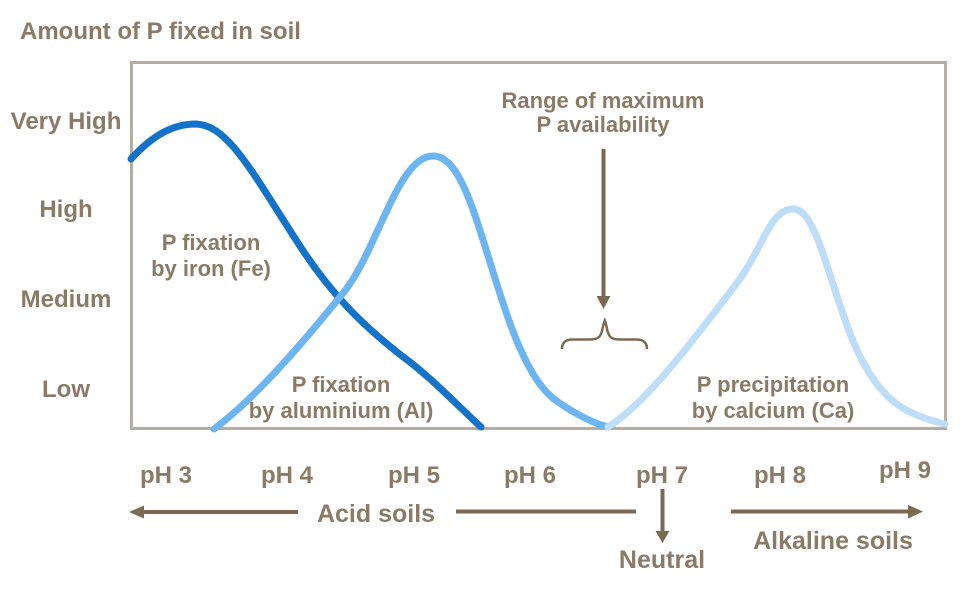  I want to click on al-curve-label-line1: P fixation, so click(341, 384).